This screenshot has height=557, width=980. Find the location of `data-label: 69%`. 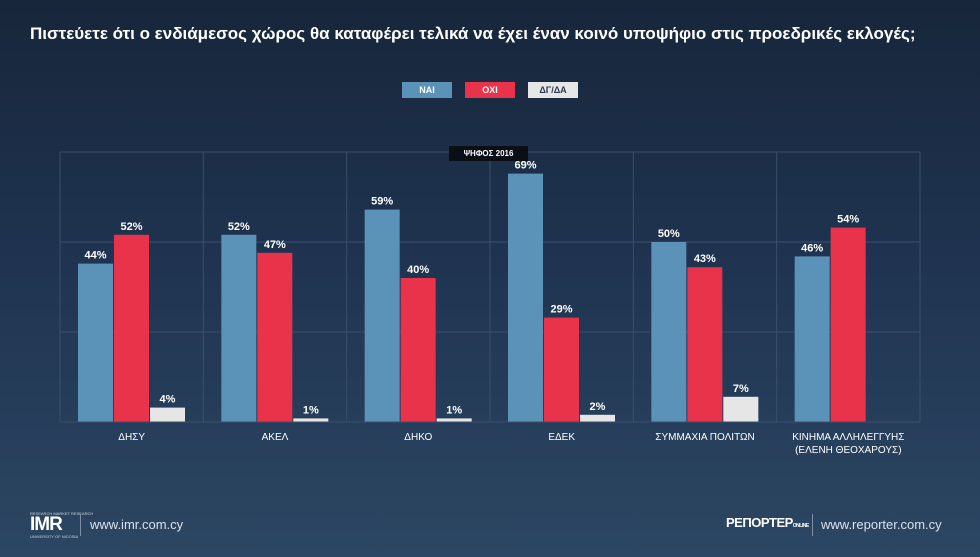

data-label: 69% is located at coordinates (525, 166).